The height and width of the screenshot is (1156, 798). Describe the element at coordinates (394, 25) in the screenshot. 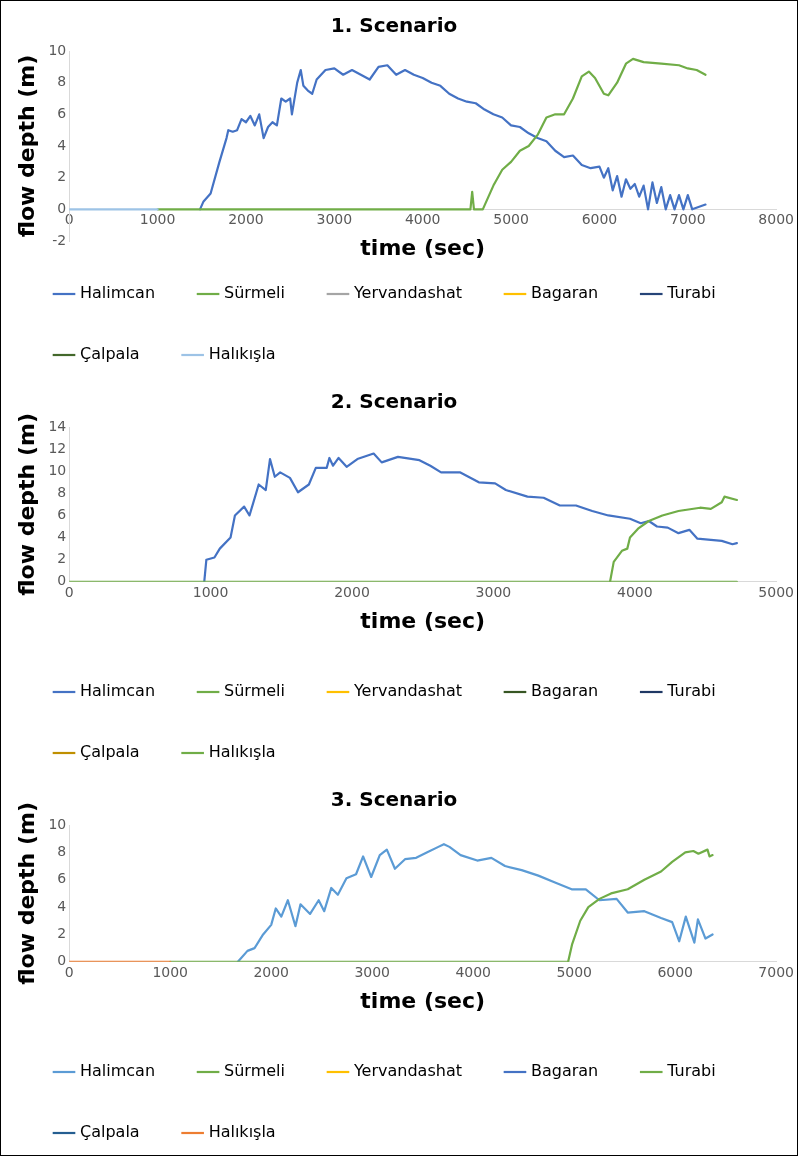

I see `chart-title: 1. Scenario` at that location.